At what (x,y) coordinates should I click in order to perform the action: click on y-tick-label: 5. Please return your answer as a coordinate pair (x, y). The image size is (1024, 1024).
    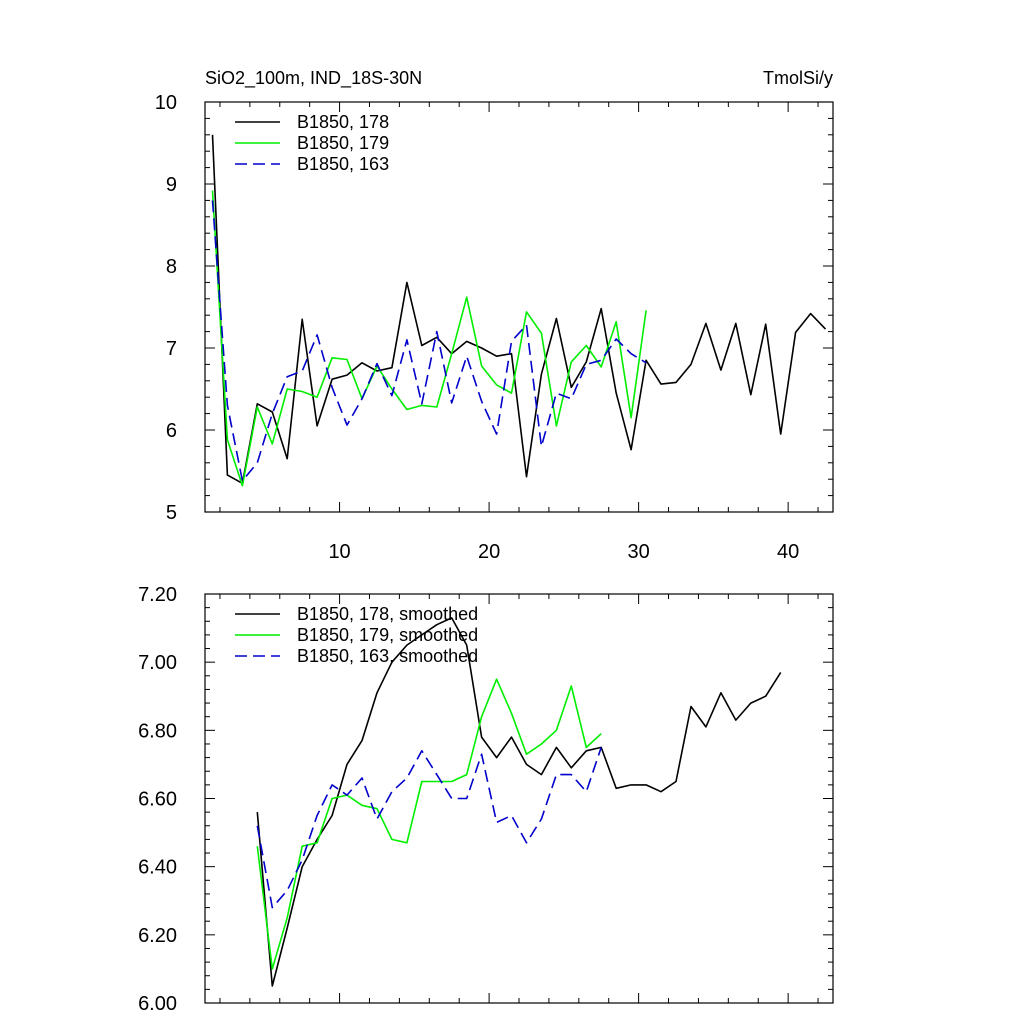
    Looking at the image, I should click on (171, 513).